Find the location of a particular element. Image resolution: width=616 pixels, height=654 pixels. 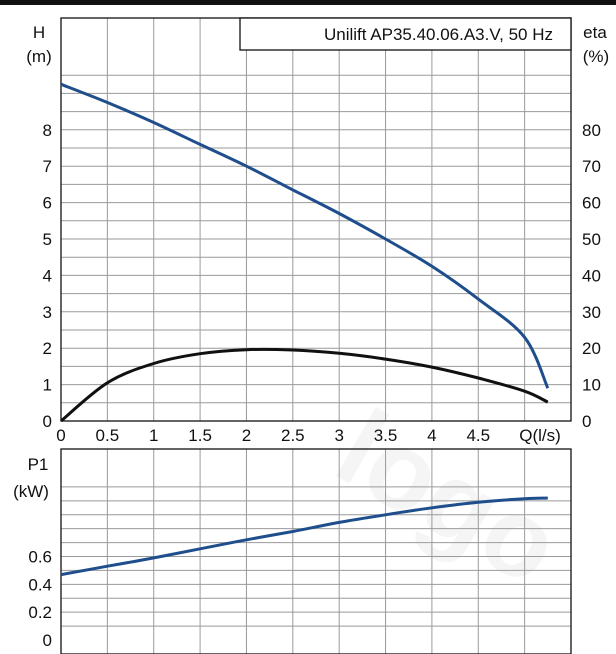

top-border is located at coordinates (308, 2).